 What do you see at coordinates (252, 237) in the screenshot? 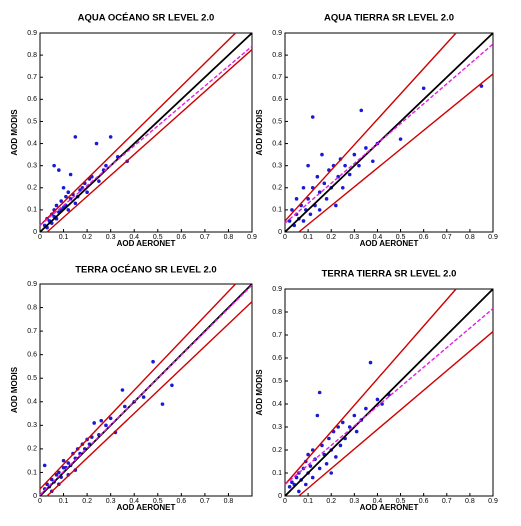
I see `x-tick-label: 0.9` at bounding box center [252, 237].